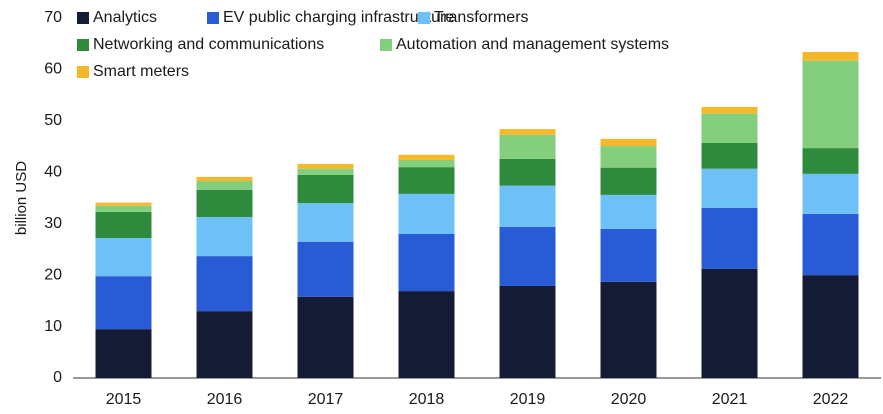 This screenshot has height=414, width=883. What do you see at coordinates (53, 172) in the screenshot?
I see `y-tick-label: 40` at bounding box center [53, 172].